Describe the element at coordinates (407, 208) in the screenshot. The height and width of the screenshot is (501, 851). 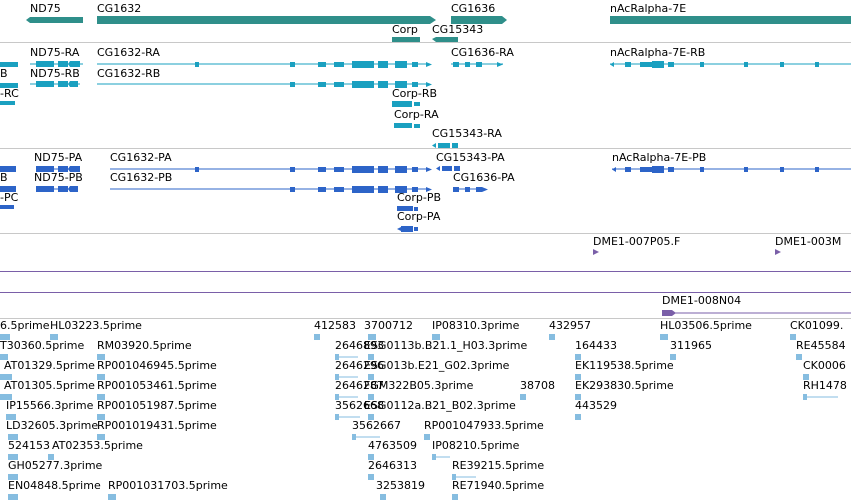
I see `protein-glyph-corp-pb` at that location.